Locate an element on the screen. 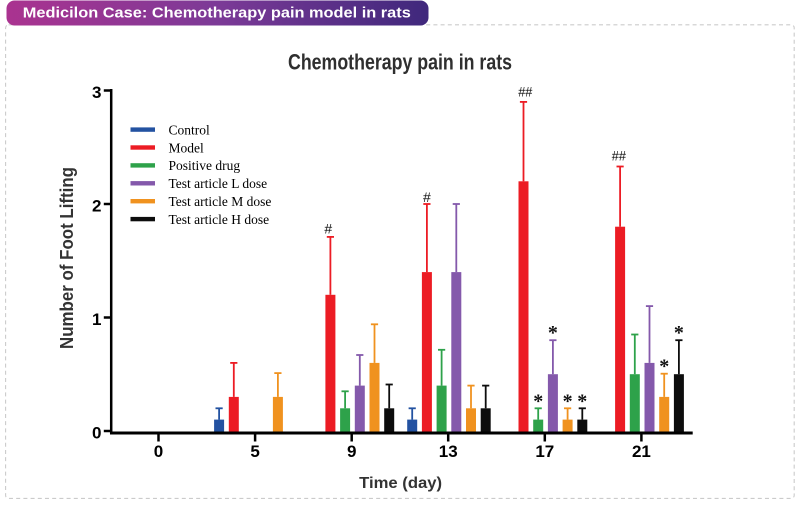  svg-text: Test article H dose is located at coordinates (219, 219).